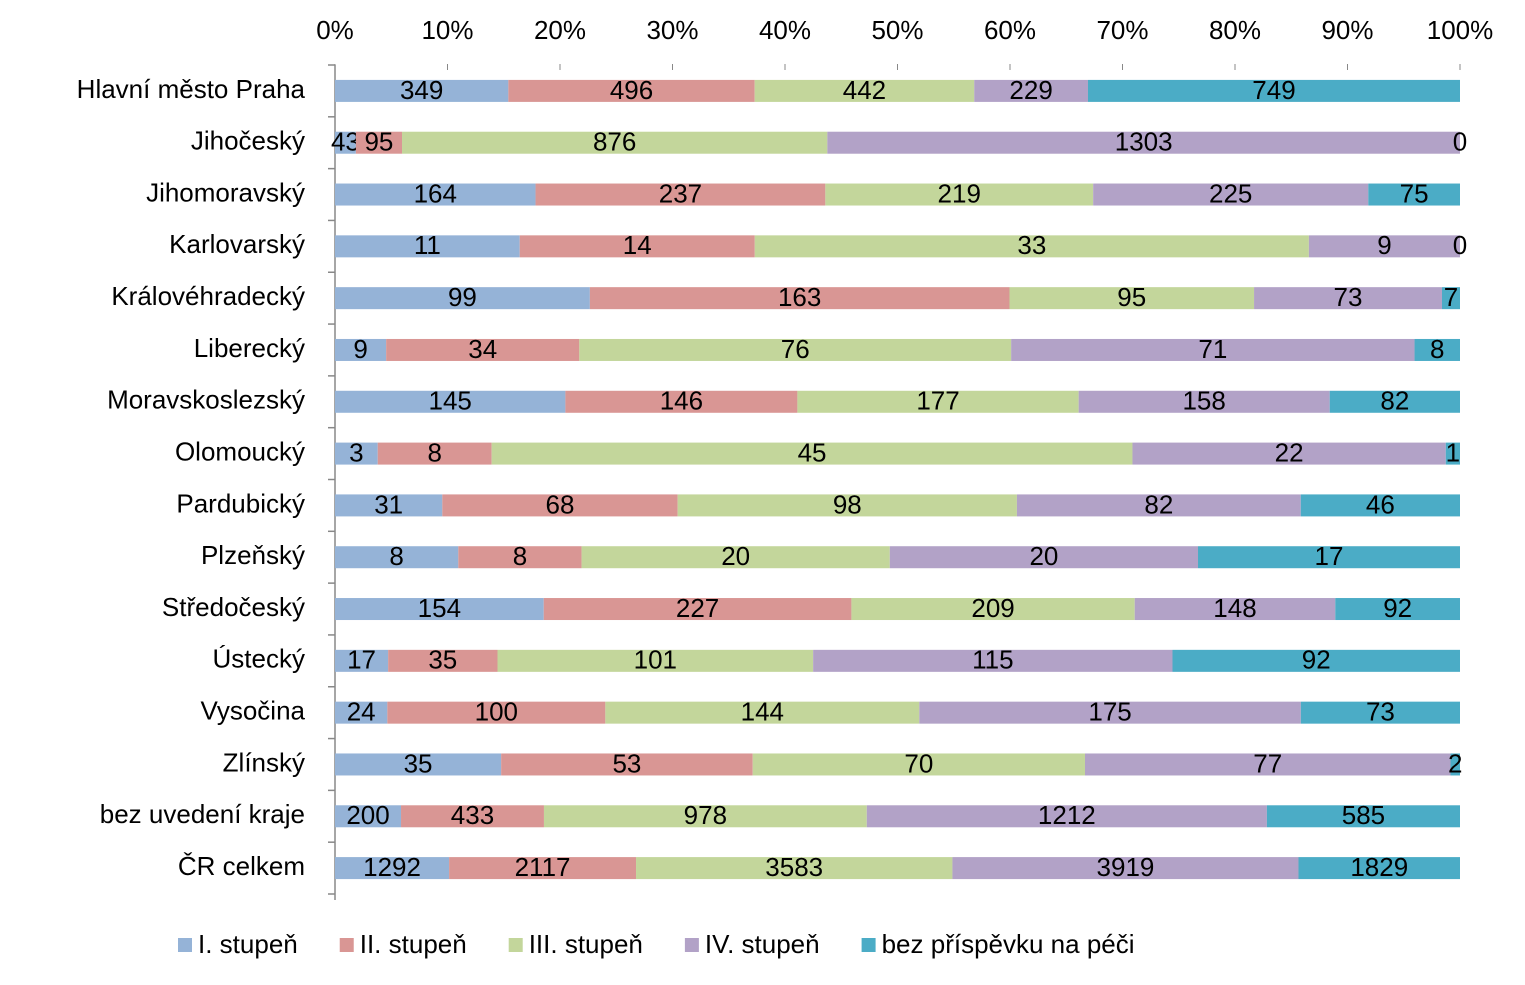 Image resolution: width=1525 pixels, height=985 pixels. What do you see at coordinates (1453, 452) in the screenshot?
I see `data-label: 1` at bounding box center [1453, 452].